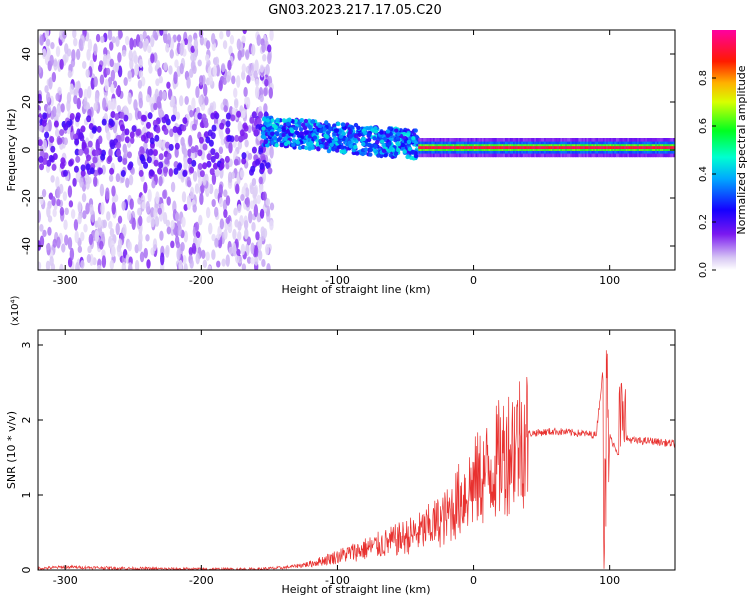  Describe the element at coordinates (609, 580) in the screenshot. I see `snr-x-tick-label: 100` at that location.